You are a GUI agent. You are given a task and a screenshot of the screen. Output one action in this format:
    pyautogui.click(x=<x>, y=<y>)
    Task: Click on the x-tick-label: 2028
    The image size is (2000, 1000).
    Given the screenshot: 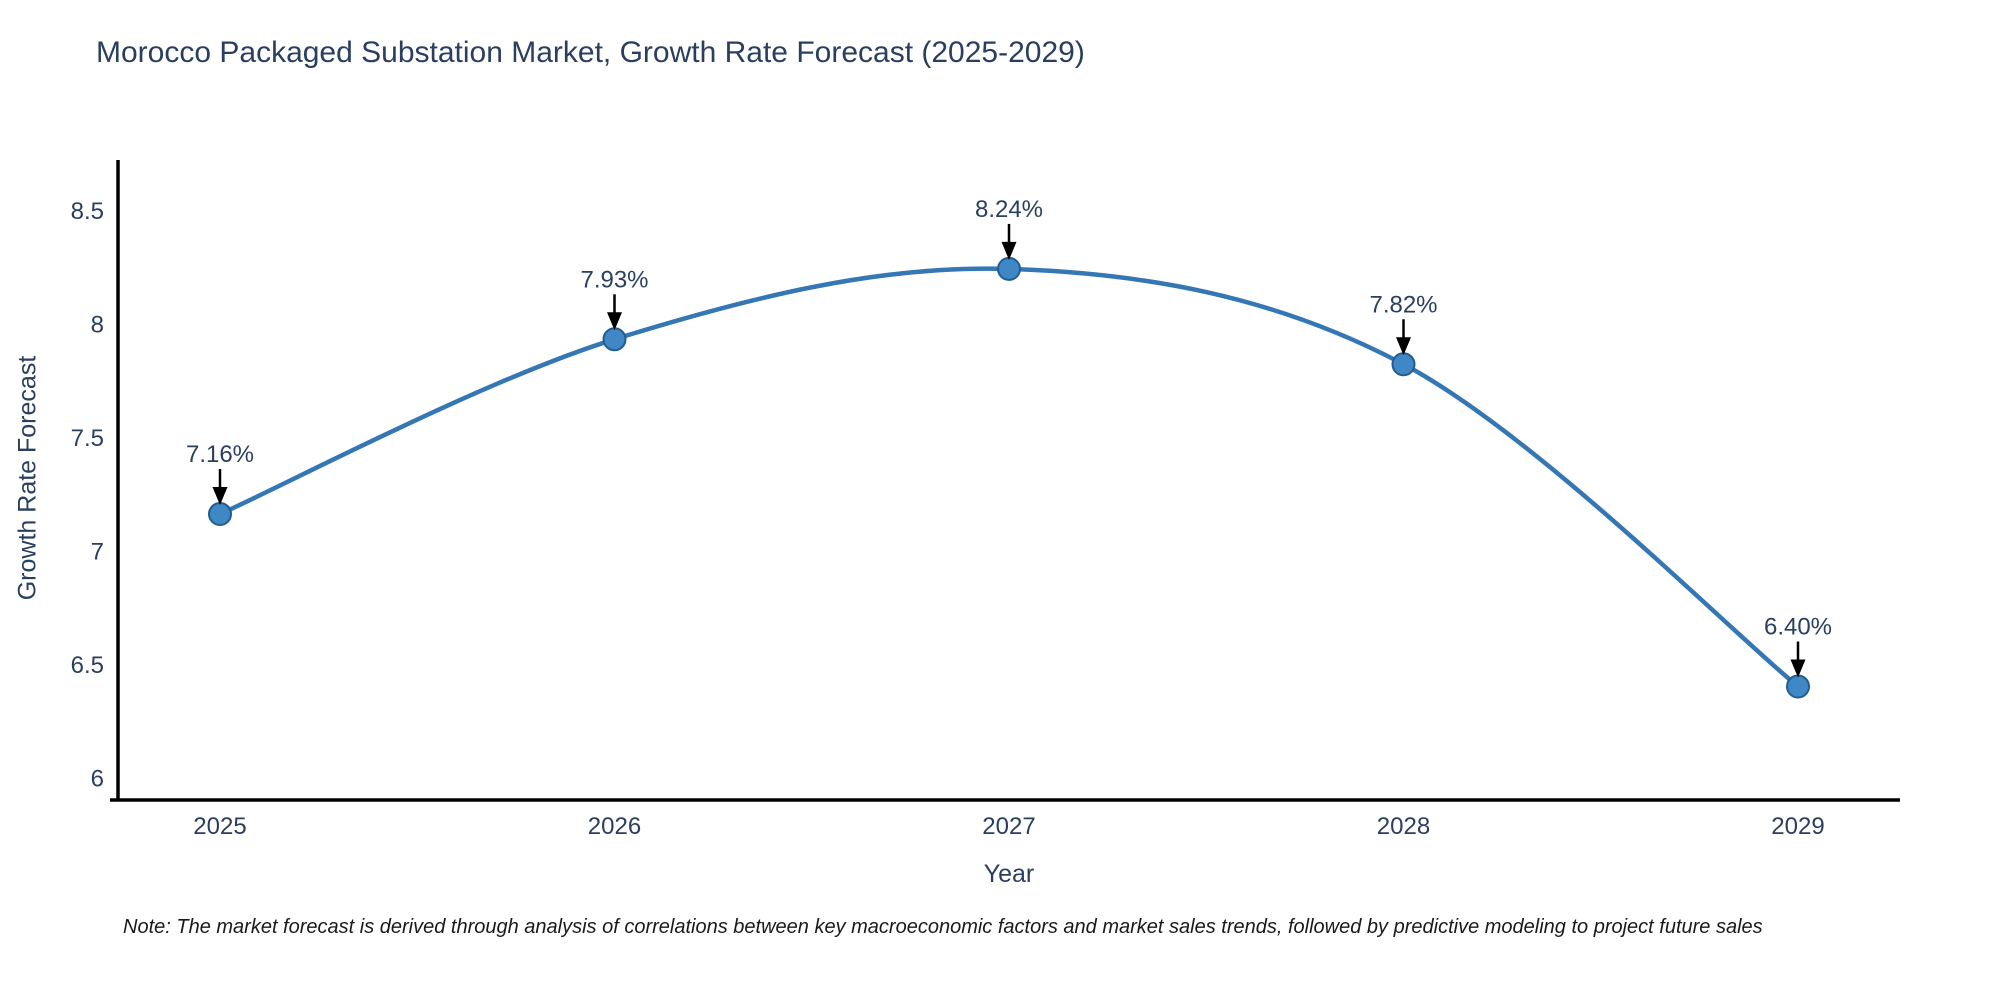 What is the action you would take?
    pyautogui.click(x=1403, y=826)
    